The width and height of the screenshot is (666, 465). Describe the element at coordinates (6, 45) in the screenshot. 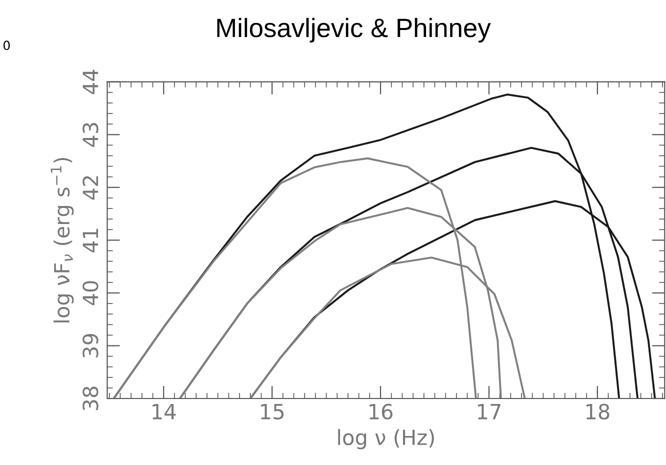

I see `text: 0` at that location.